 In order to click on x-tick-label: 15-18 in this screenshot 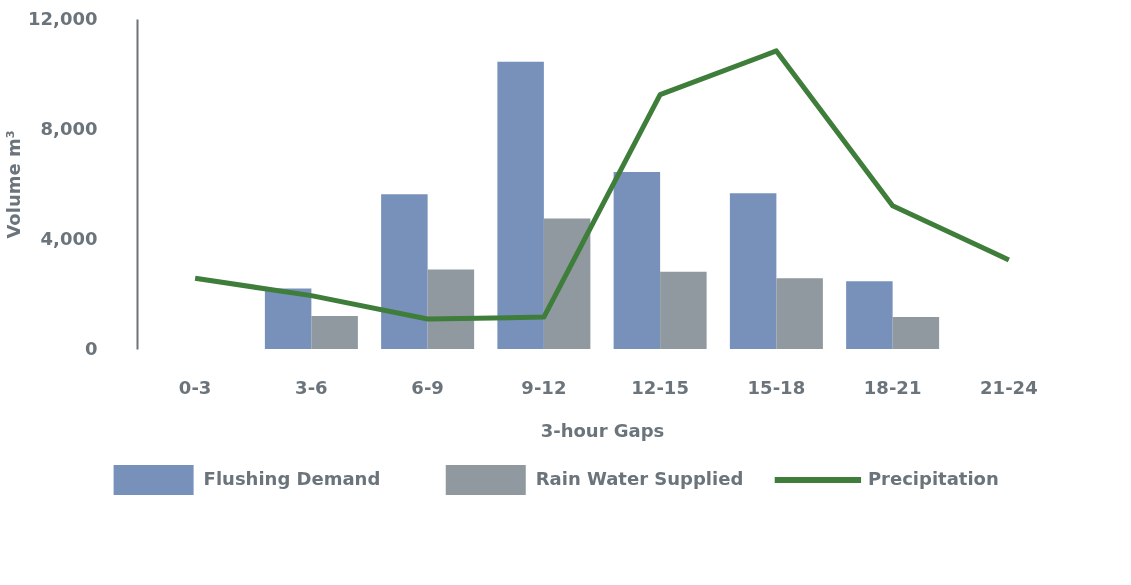, I will do `click(776, 387)`.